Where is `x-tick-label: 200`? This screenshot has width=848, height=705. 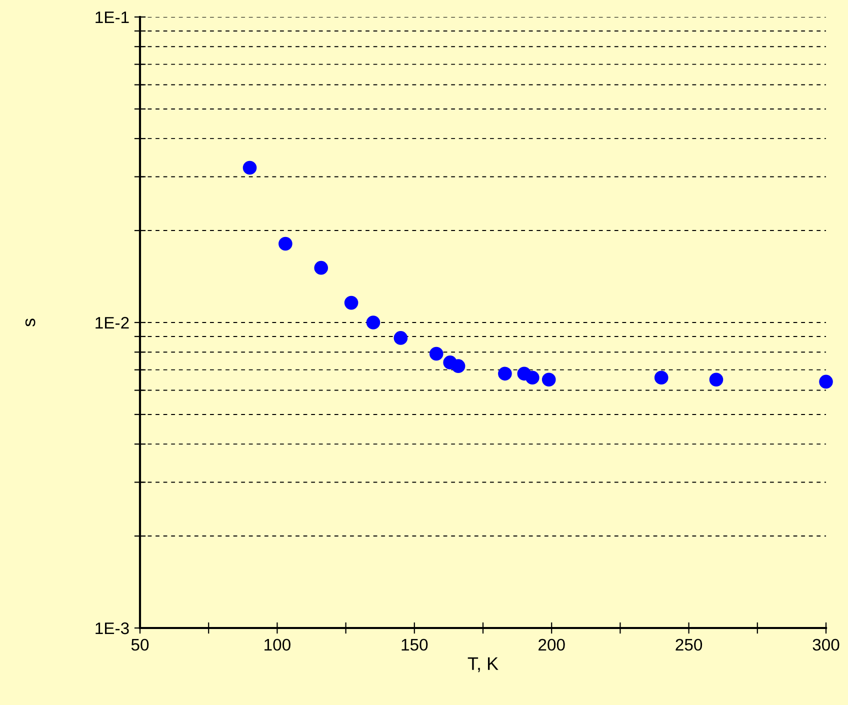
x-tick-label: 200 is located at coordinates (551, 644).